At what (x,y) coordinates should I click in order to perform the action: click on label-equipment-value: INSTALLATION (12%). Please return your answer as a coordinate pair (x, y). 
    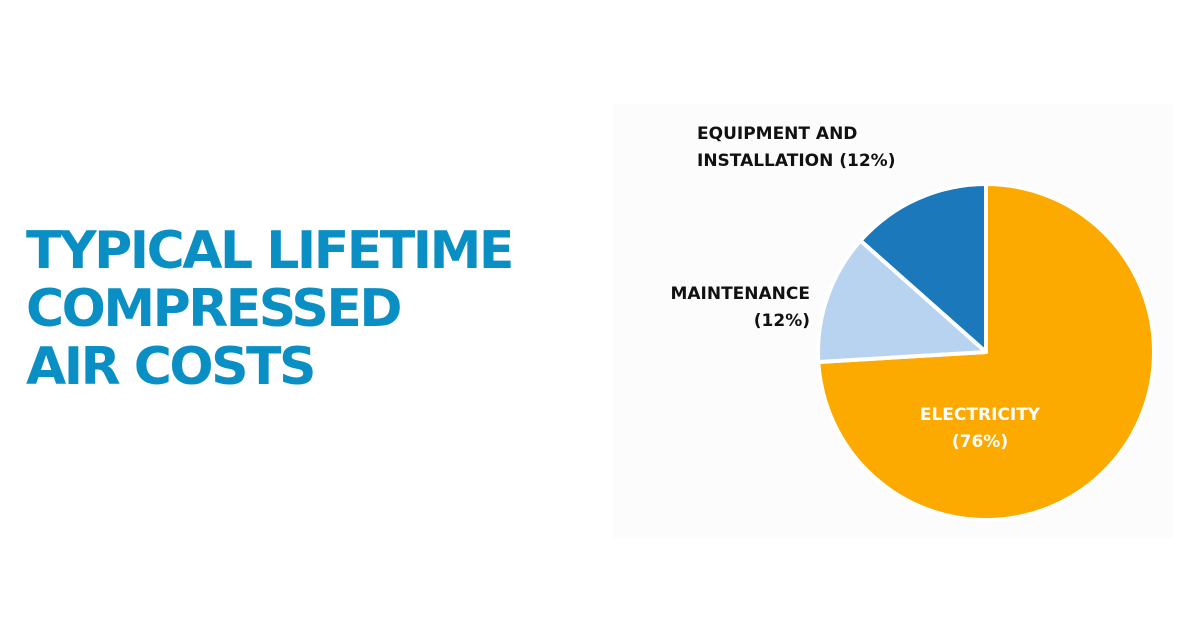
    Looking at the image, I should click on (796, 161).